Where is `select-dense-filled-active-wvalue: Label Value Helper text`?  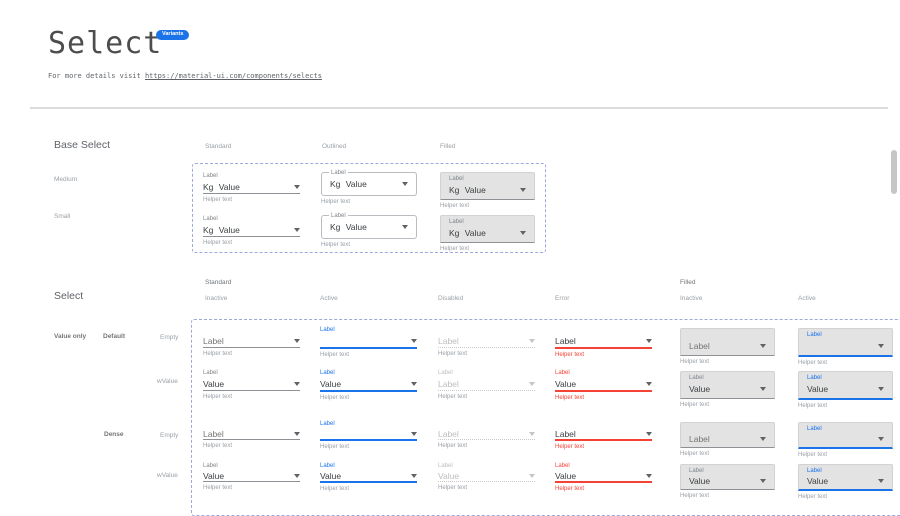
select-dense-filled-active-wvalue: Label Value Helper text is located at coordinates (845, 481).